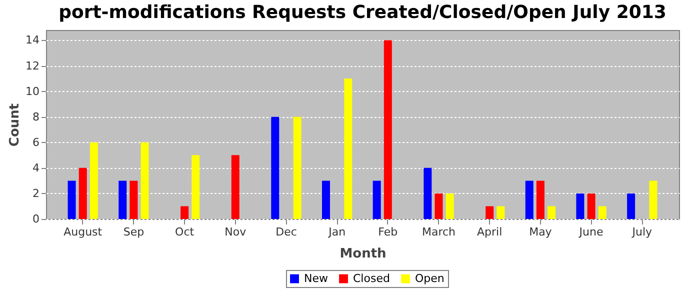 The height and width of the screenshot is (300, 700). What do you see at coordinates (133, 232) in the screenshot?
I see `x-tick-label: Sep` at bounding box center [133, 232].